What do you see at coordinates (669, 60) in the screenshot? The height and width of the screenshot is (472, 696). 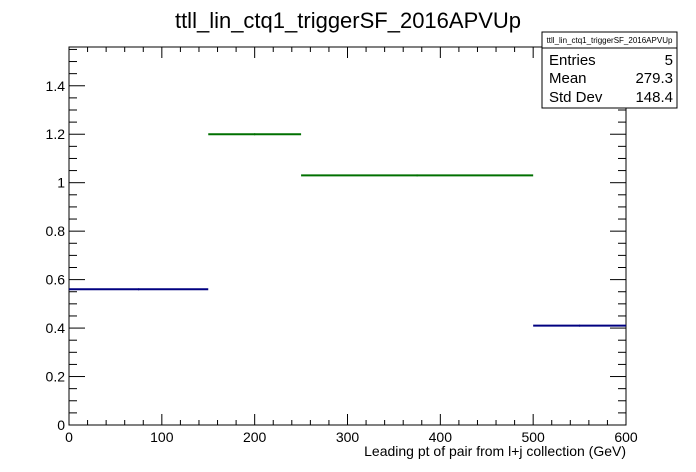 I see `stats-entries-value: 5` at bounding box center [669, 60].